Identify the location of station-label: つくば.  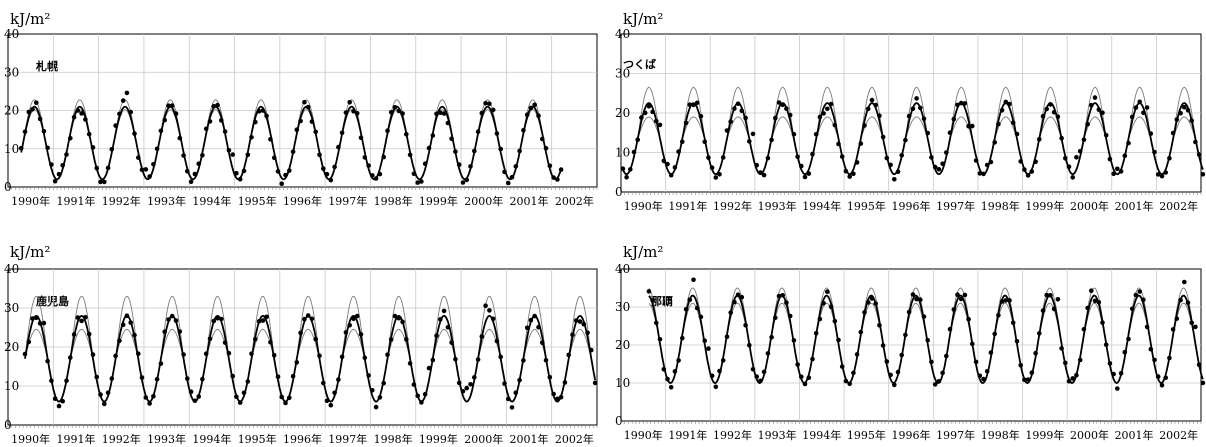
(639, 64).